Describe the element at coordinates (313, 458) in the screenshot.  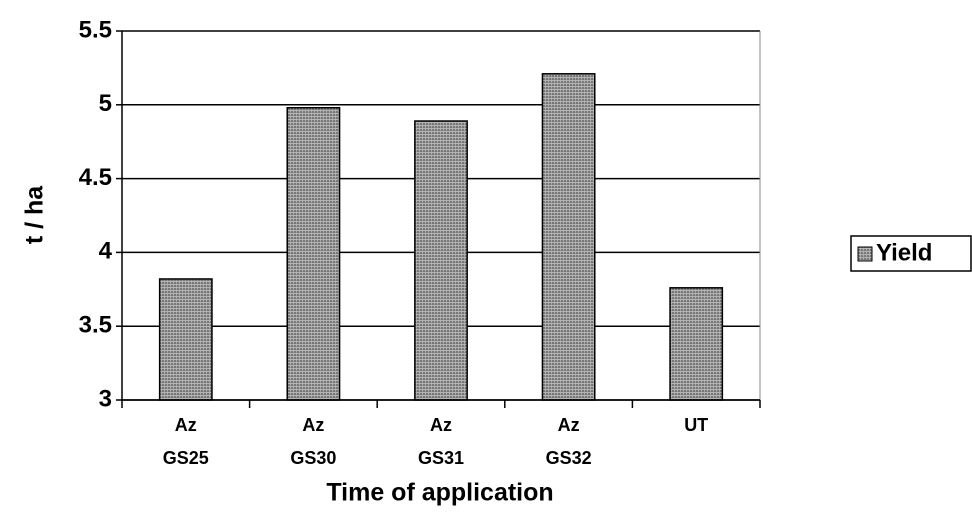
I see `x-tick-label: GS30` at that location.